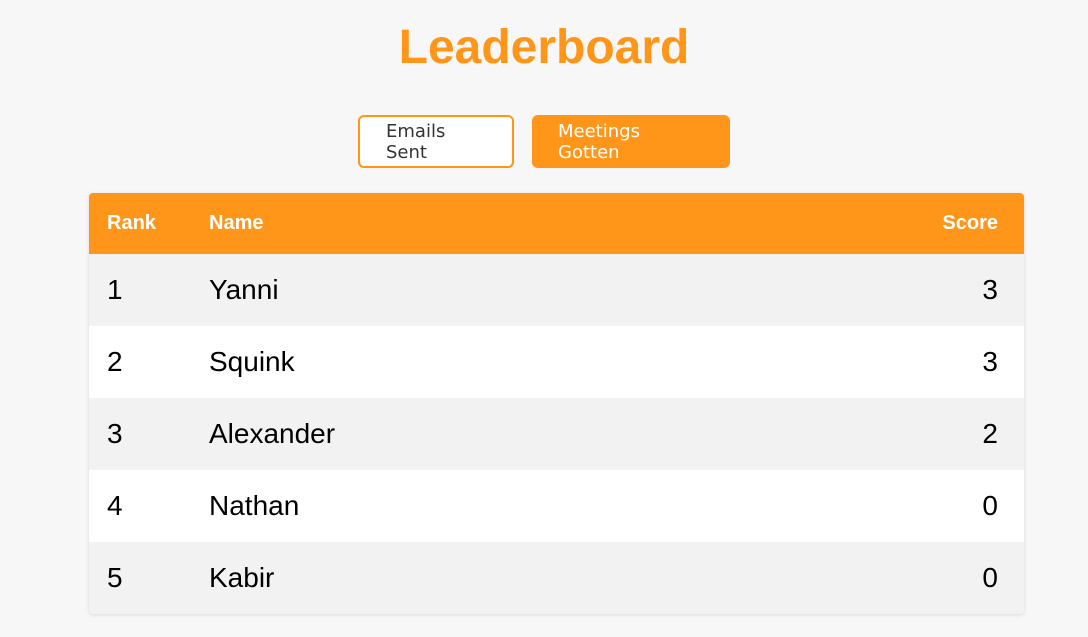 The width and height of the screenshot is (1088, 637). I want to click on table-row: 1 Yanni 3, so click(556, 290).